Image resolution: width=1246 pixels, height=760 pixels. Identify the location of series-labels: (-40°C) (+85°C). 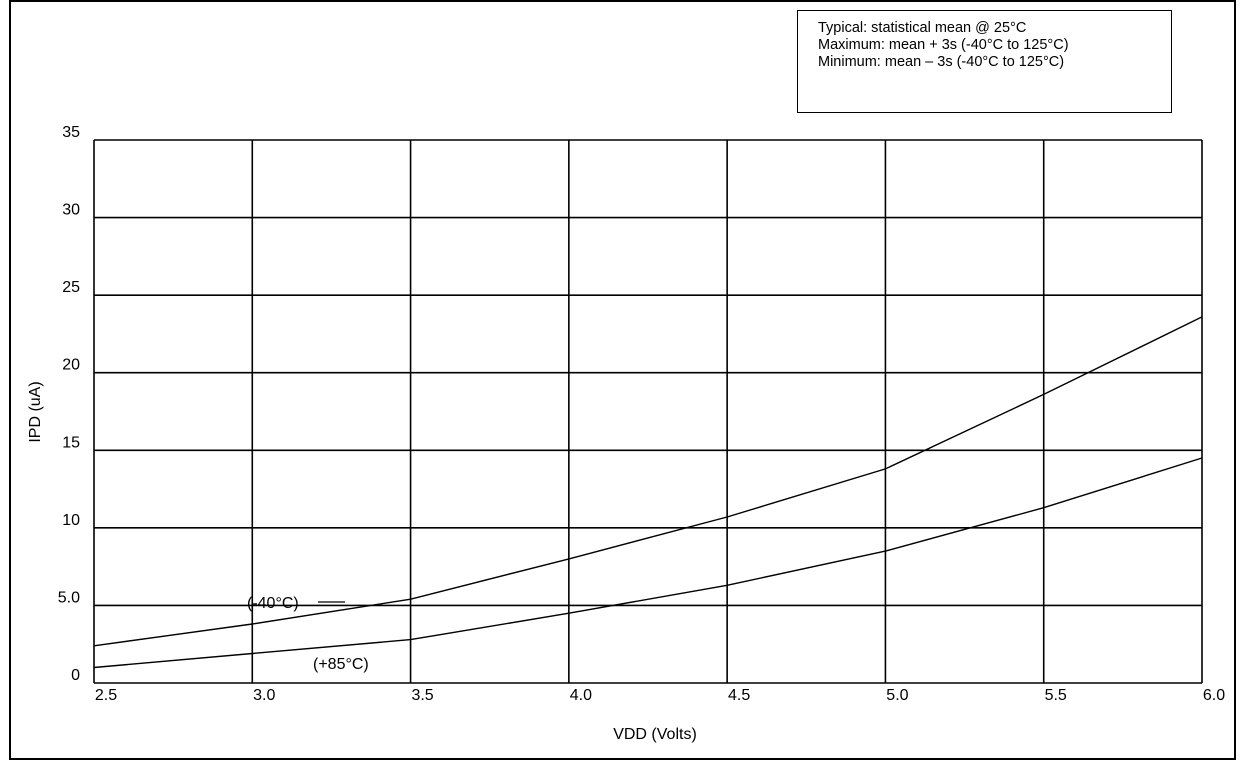
(308, 634).